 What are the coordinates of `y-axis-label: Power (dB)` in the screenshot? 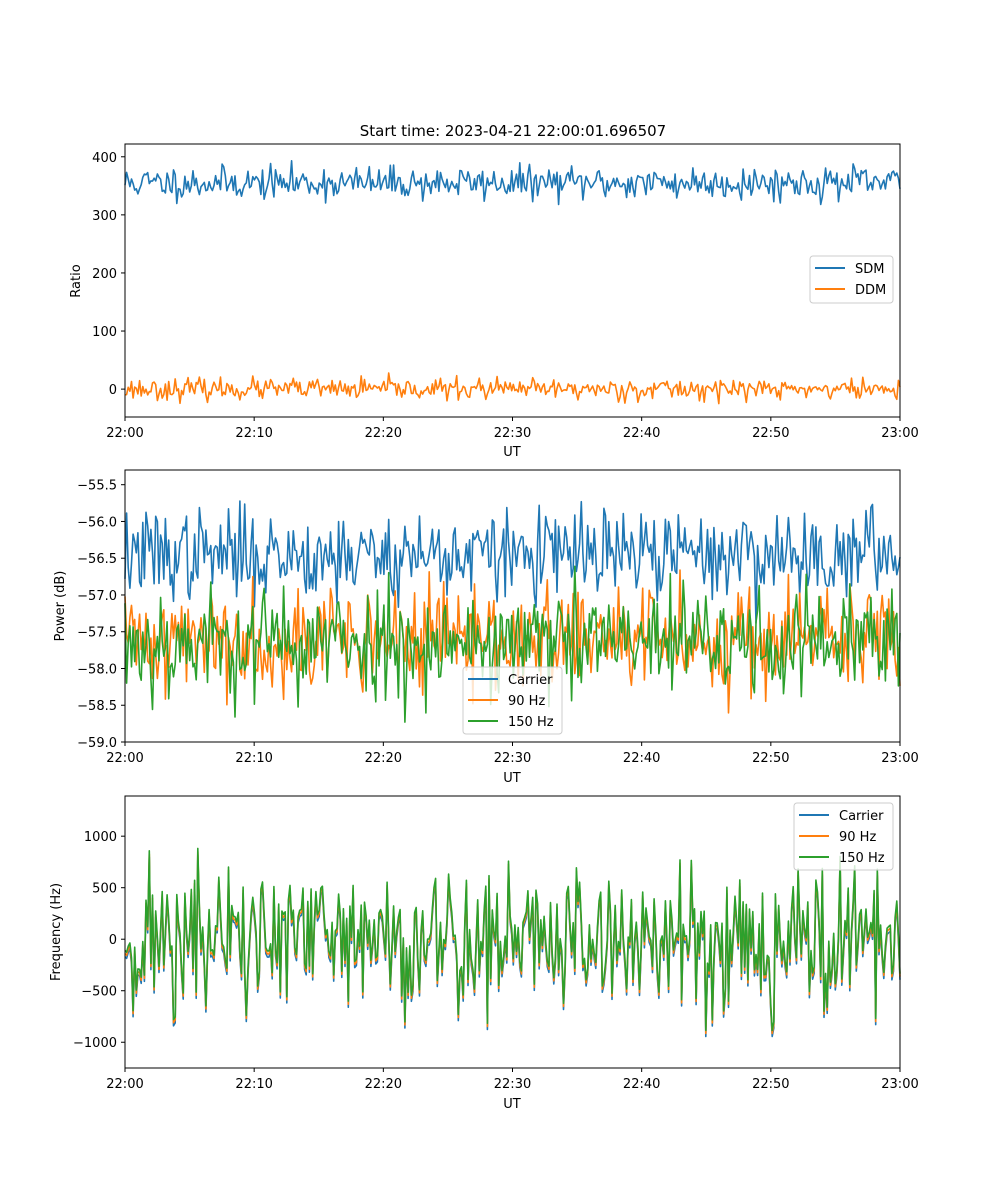 It's located at (60, 606).